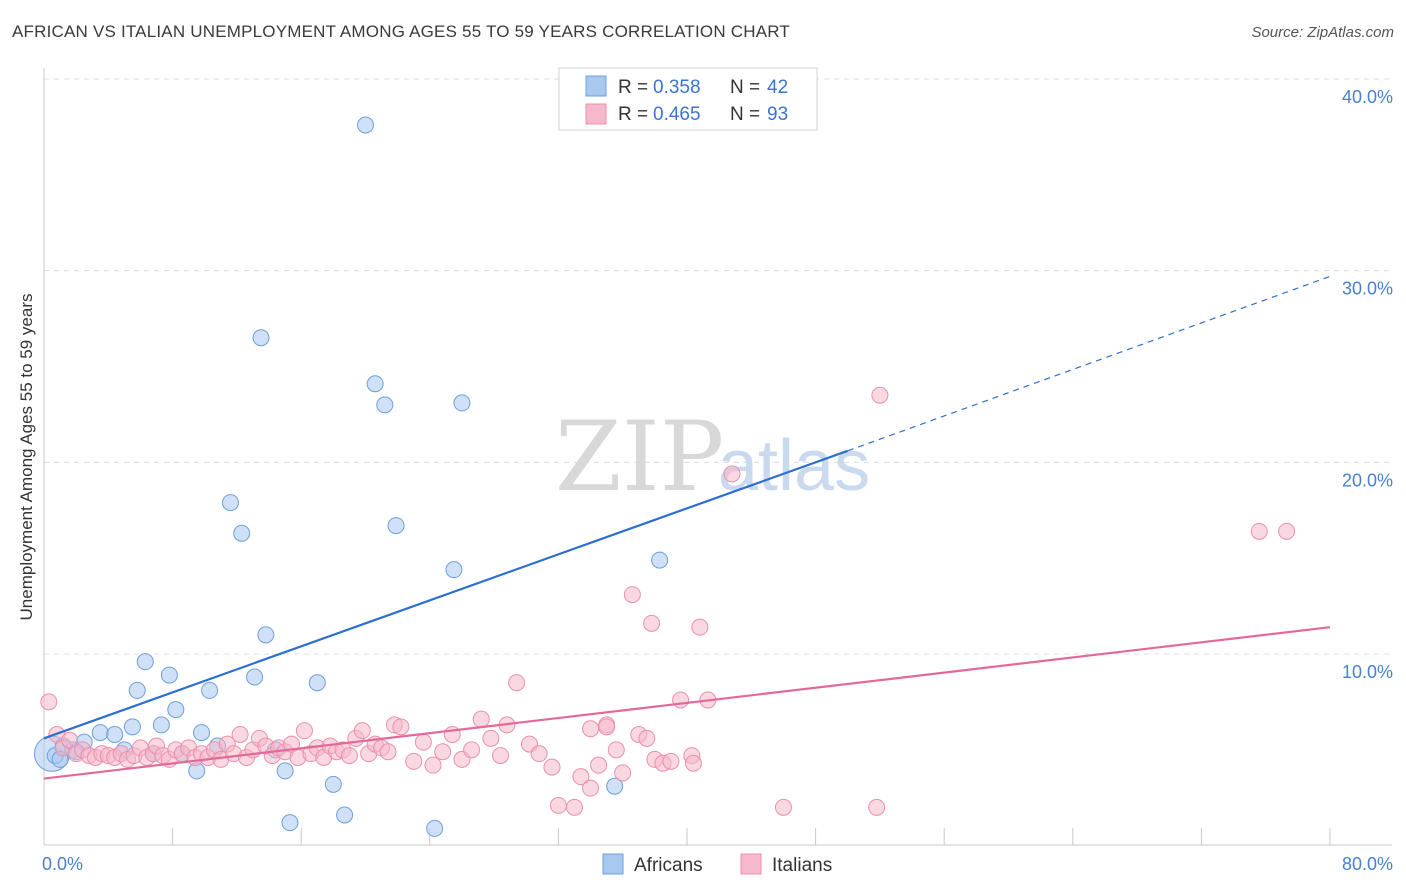 Image resolution: width=1406 pixels, height=892 pixels. I want to click on legend-r-label-1: R =, so click(633, 87).